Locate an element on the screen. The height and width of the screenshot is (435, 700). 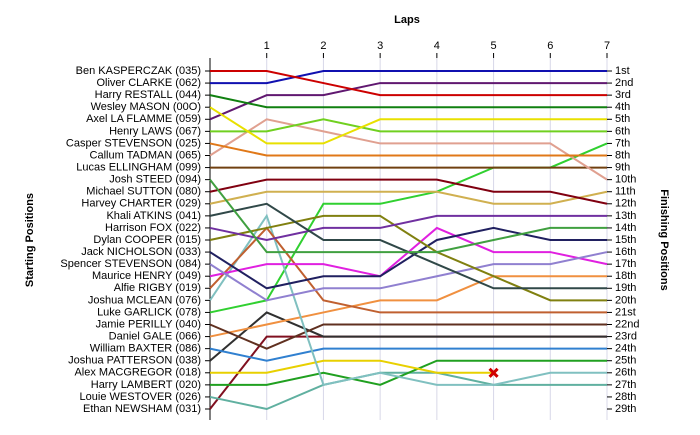
series-label: Michael SUTTON (080) is located at coordinates (143, 192).